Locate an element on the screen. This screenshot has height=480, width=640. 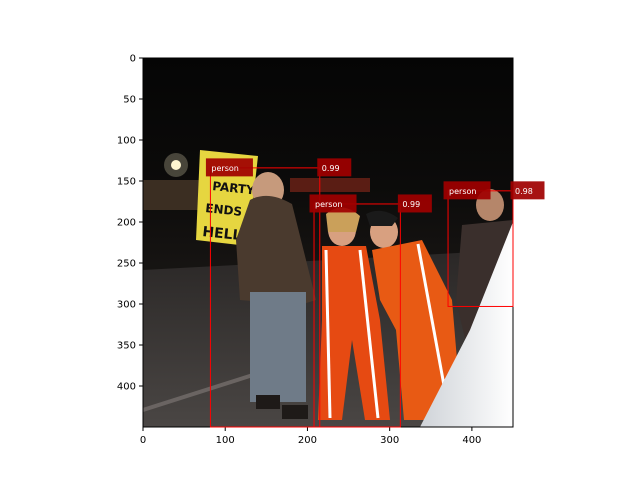
svg-text: HELL. is located at coordinates (225, 234).